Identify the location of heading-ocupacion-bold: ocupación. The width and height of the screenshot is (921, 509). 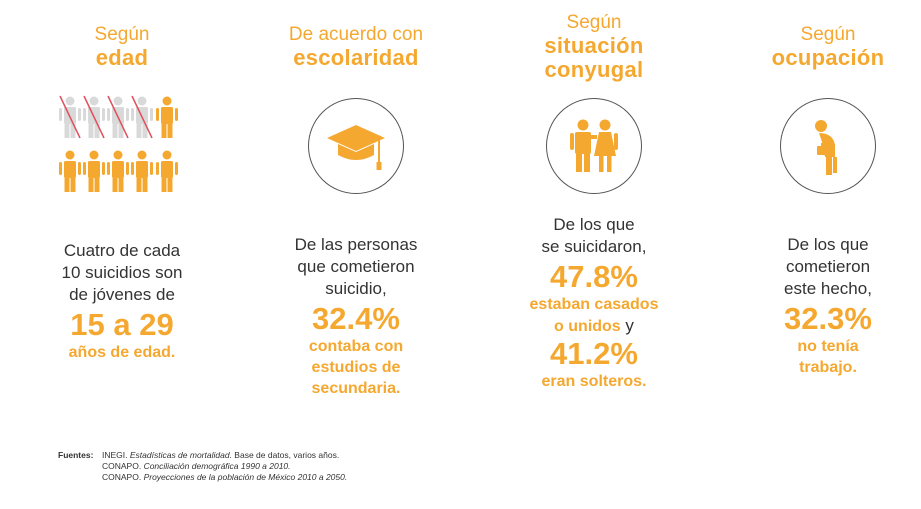
(828, 57).